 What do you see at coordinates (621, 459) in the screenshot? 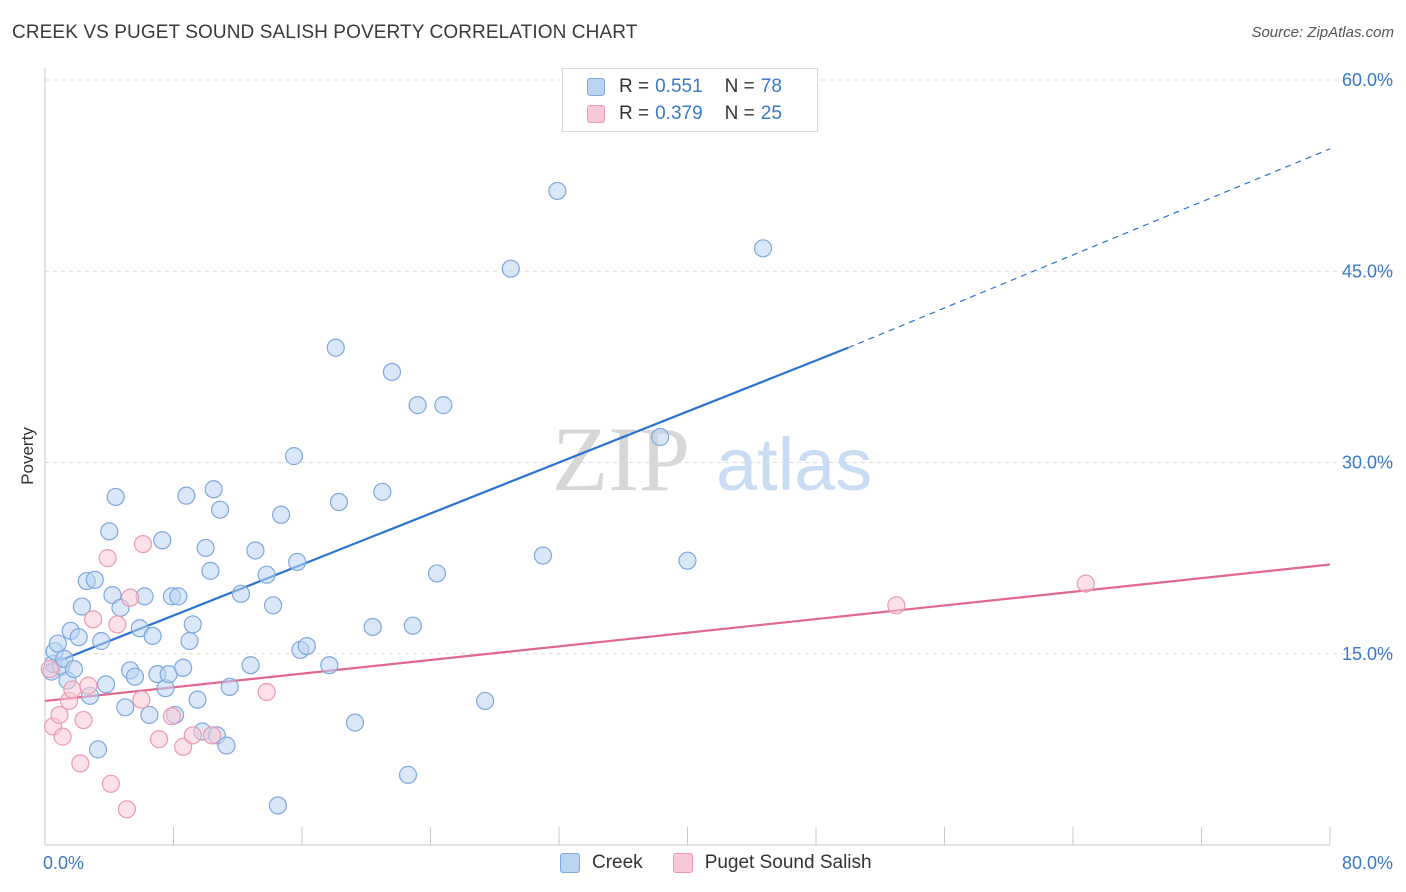
I see `watermark-zip: ZIP` at bounding box center [621, 459].